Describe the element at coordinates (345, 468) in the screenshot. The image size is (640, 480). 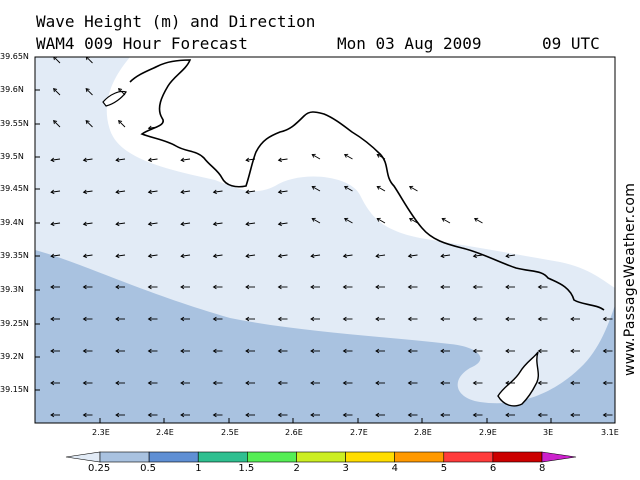
I see `colorbar-label: 3` at that location.